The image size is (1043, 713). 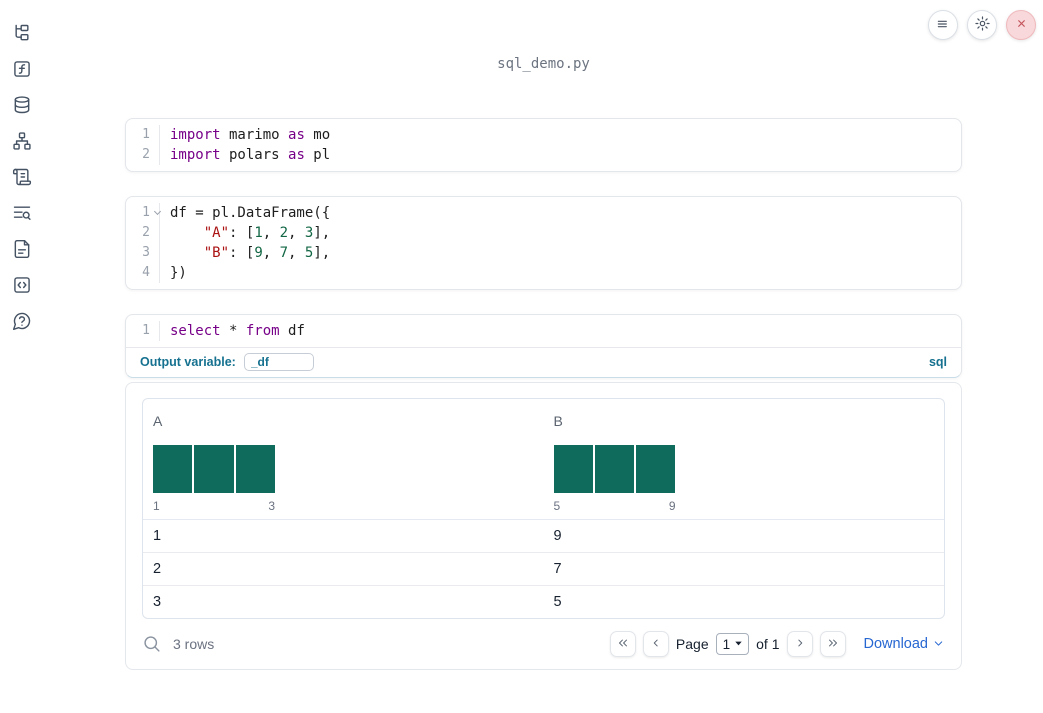 What do you see at coordinates (543, 644) in the screenshot?
I see `table-footer: 3 rows Page 1` at bounding box center [543, 644].